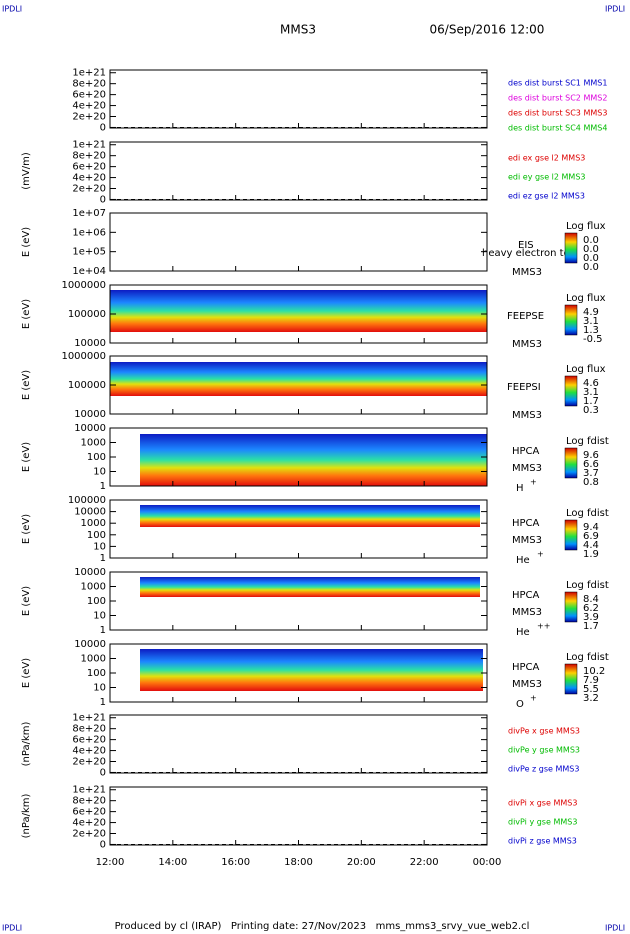 The height and width of the screenshot is (934, 630). Describe the element at coordinates (591, 410) in the screenshot. I see `colorbar-label: 0.3` at that location.